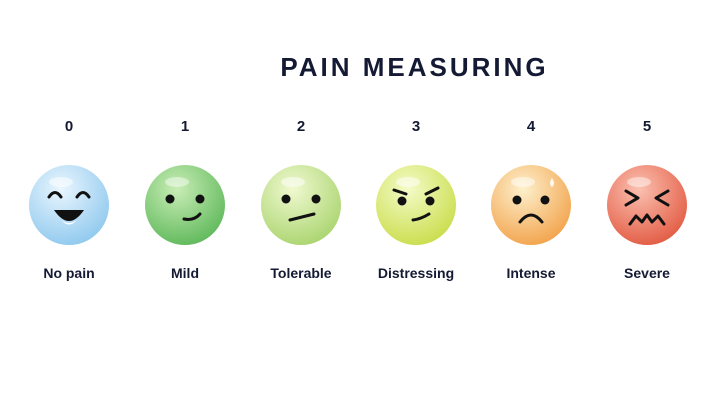 This screenshot has height=404, width=719. I want to click on scale-item-3: 3 Distressing, so click(416, 208).